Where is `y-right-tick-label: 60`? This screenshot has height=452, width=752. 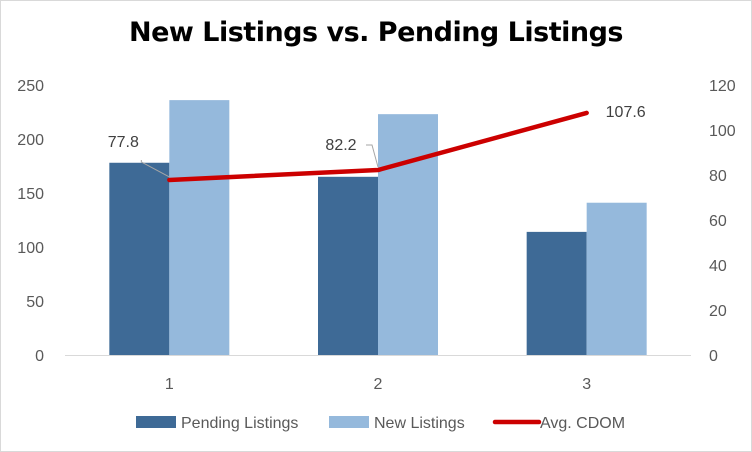 y-right-tick-label: 60 is located at coordinates (718, 221).